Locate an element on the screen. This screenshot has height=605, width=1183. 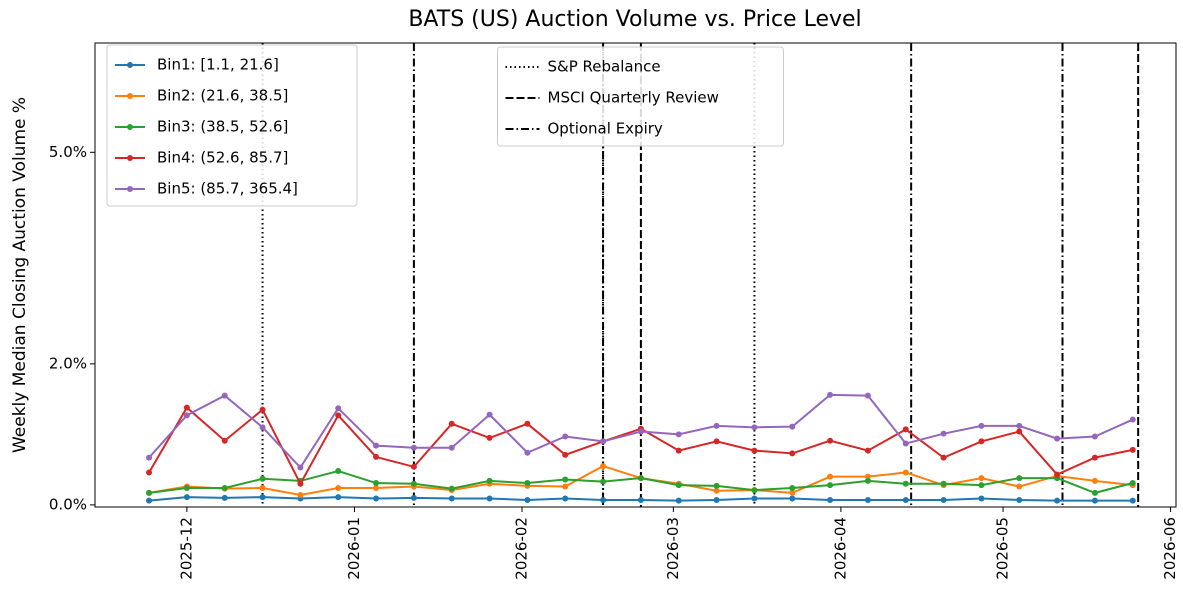
x-tick-label: 2025-12 is located at coordinates (186, 548).